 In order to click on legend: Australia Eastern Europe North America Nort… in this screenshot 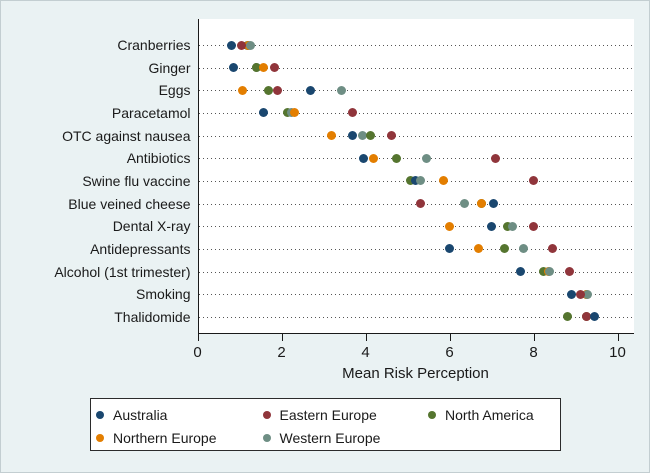, I will do `click(325, 424)`.